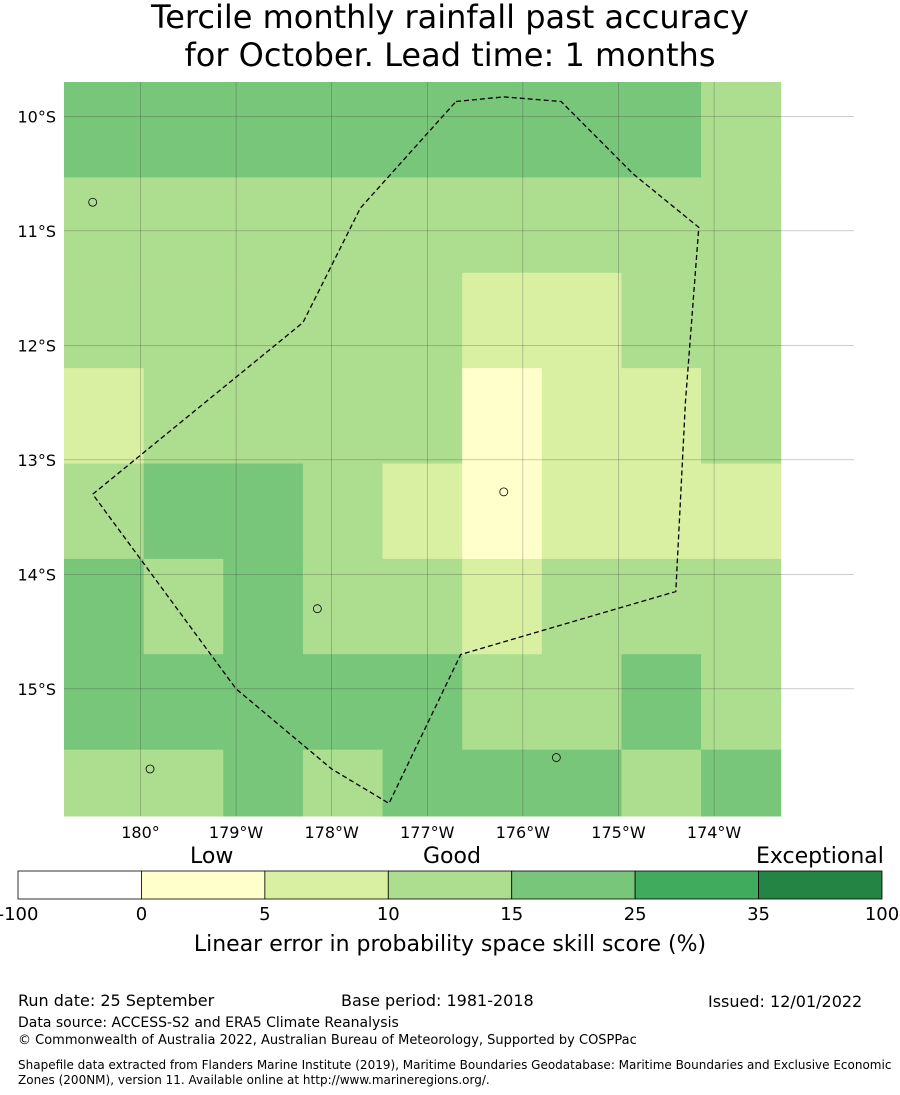  What do you see at coordinates (523, 832) in the screenshot?
I see `x-tick-label: 176°W` at bounding box center [523, 832].